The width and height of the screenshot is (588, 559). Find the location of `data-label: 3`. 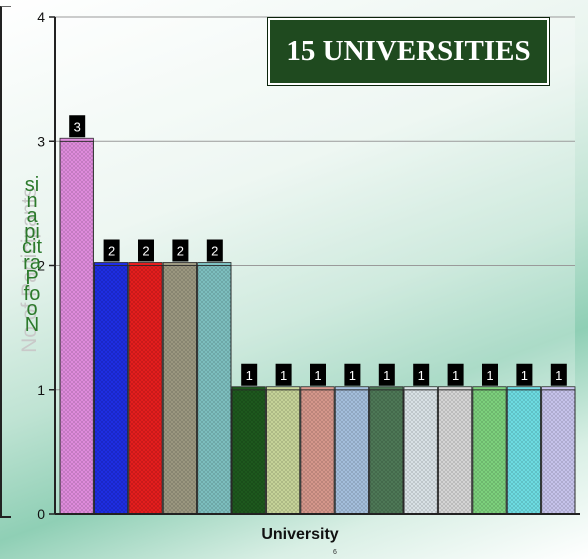

data-label: 3 is located at coordinates (77, 126).